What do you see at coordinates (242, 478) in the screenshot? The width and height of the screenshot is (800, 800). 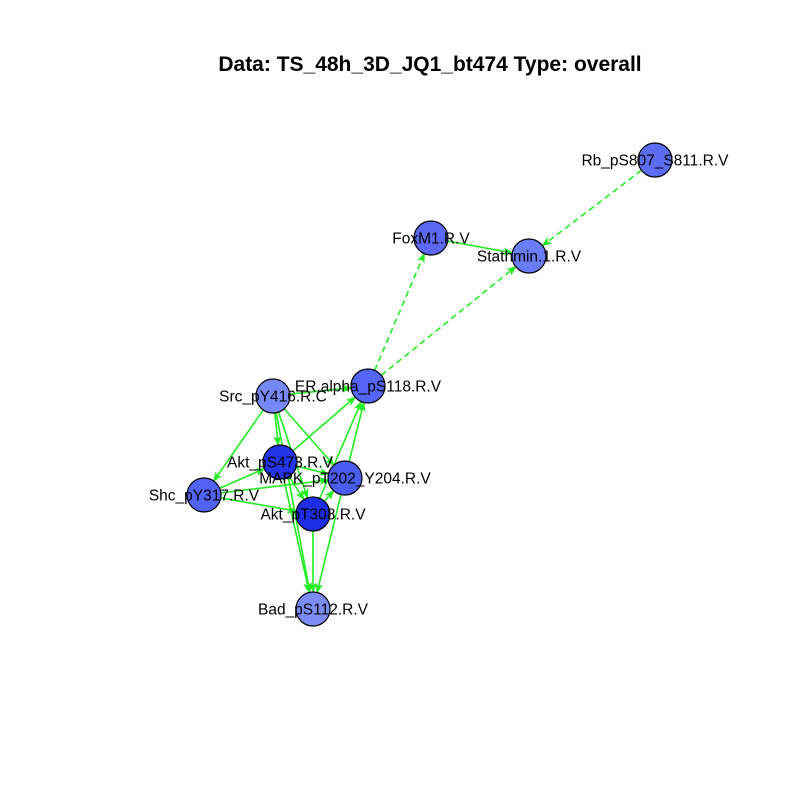 I see `edge-shc-to-akt473` at bounding box center [242, 478].